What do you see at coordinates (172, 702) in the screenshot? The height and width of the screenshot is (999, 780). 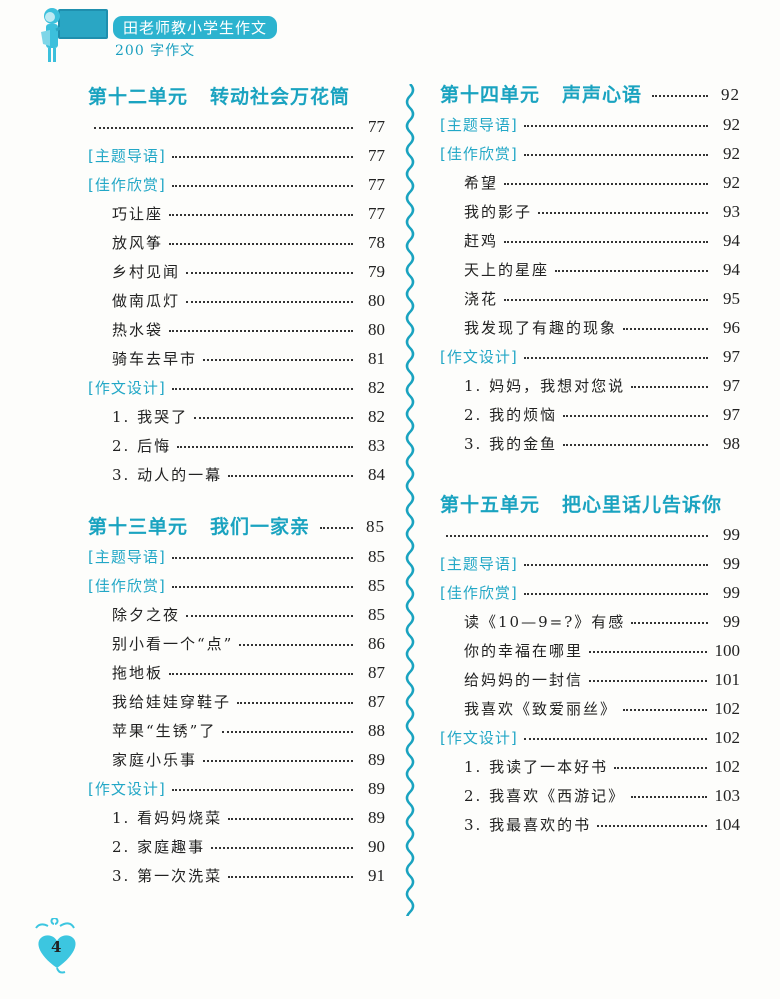 I see `entry-label: 我给娃娃穿鞋子` at bounding box center [172, 702].